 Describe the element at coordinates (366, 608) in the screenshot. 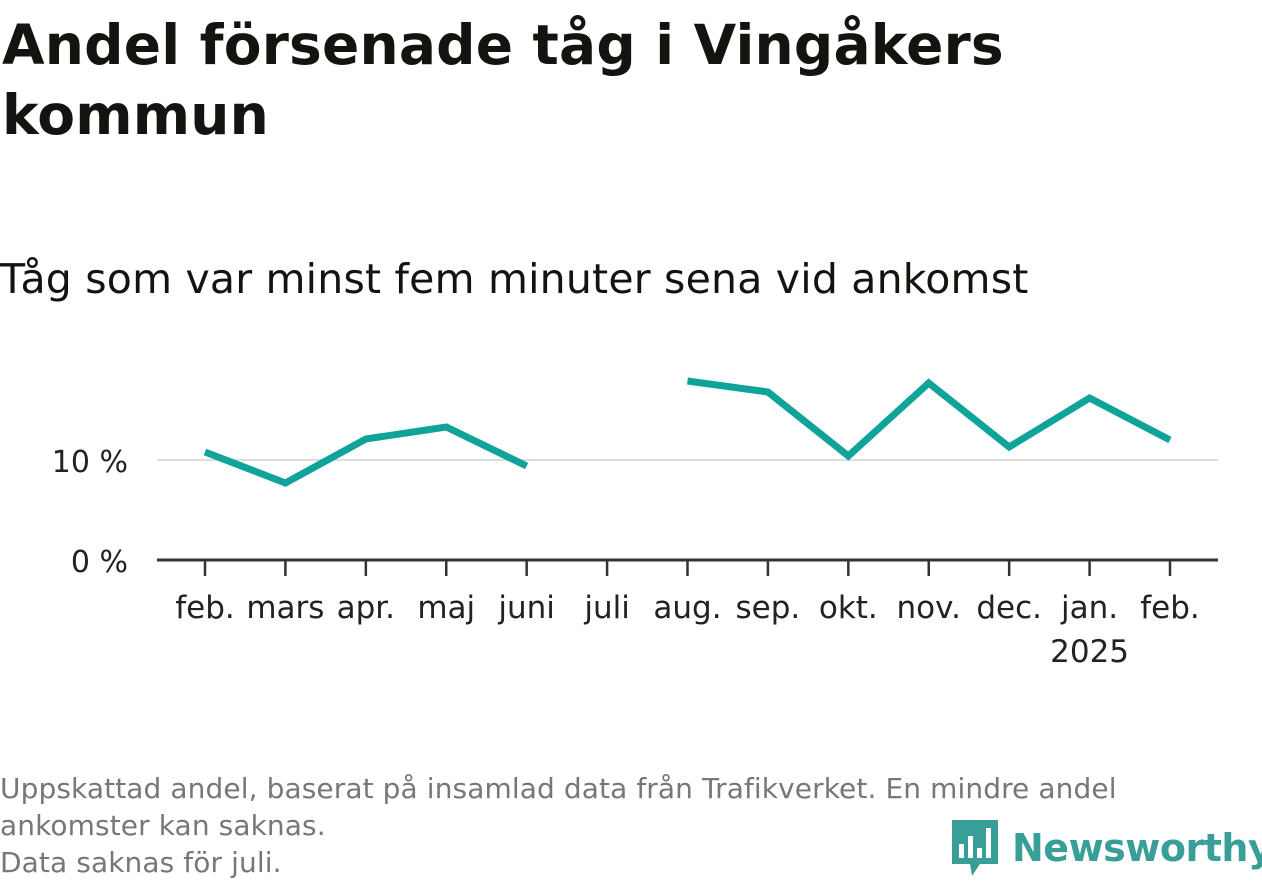

I see `x-tick-label: apr.` at that location.